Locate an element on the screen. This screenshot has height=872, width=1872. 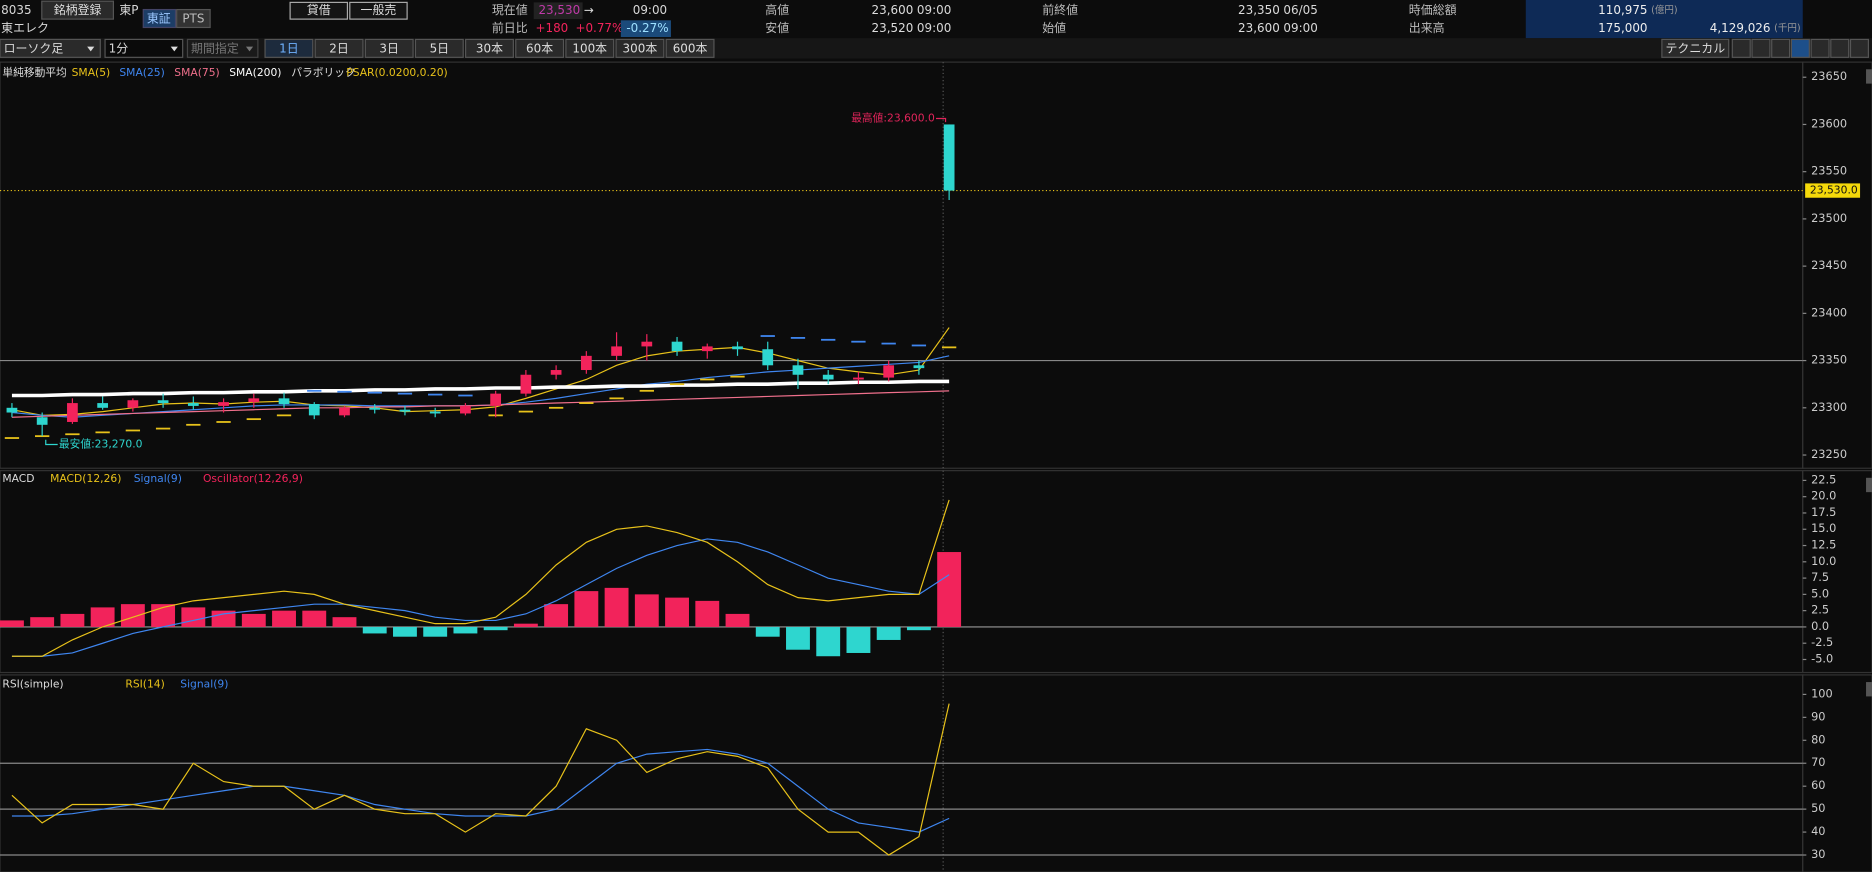
y-tick-label: 23250 is located at coordinates (1829, 454).